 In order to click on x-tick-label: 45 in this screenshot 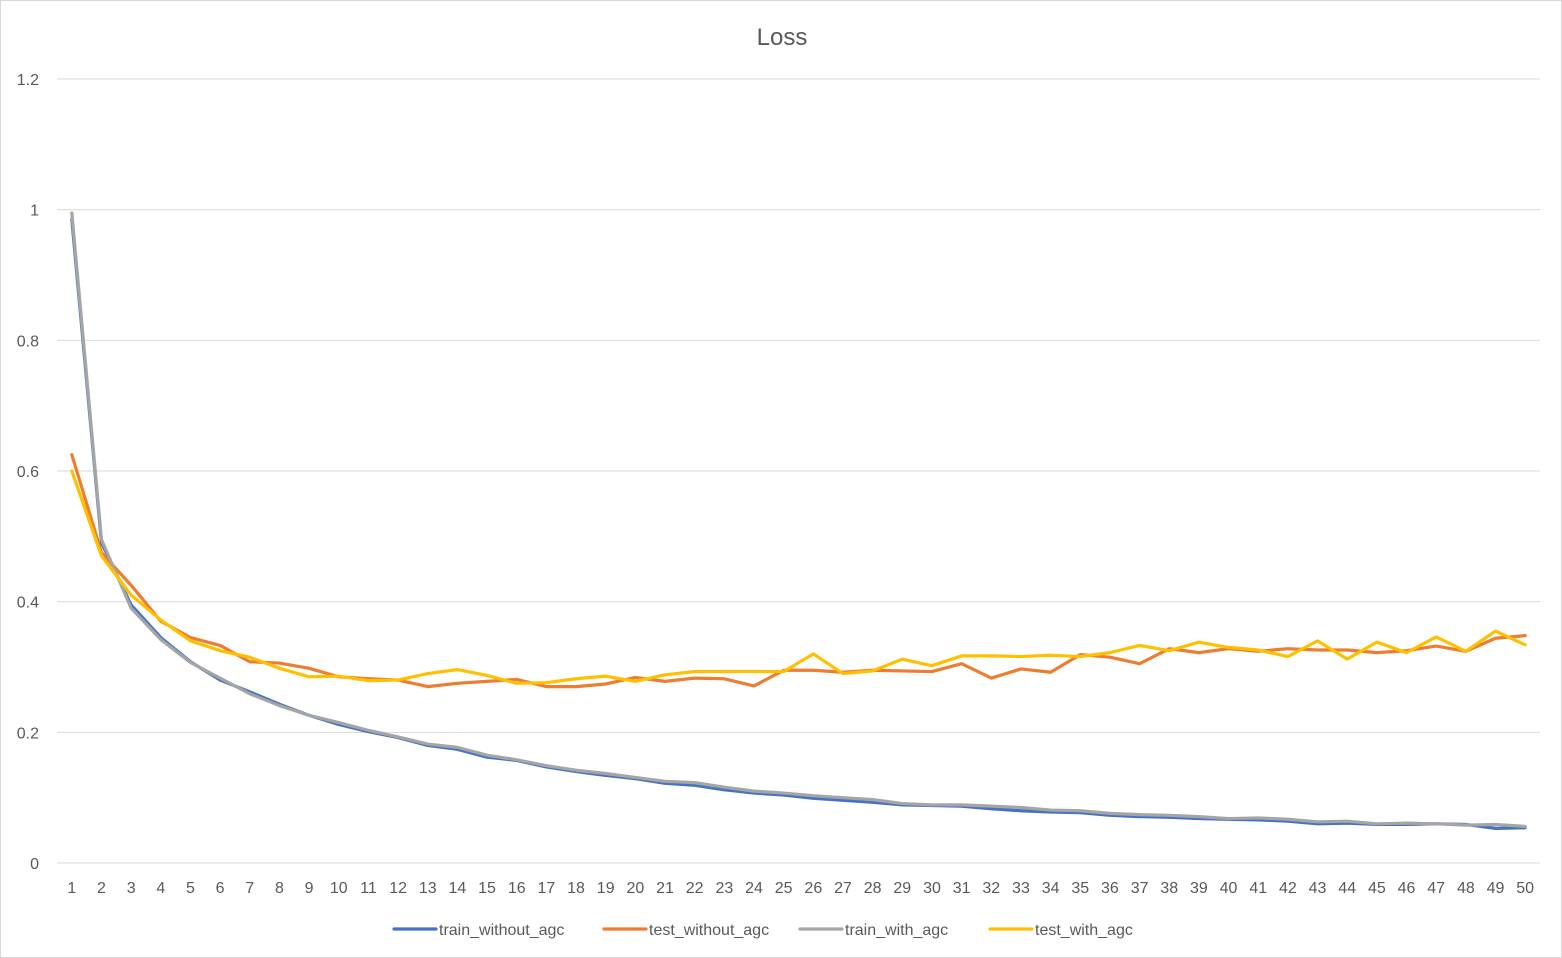, I will do `click(1377, 888)`.